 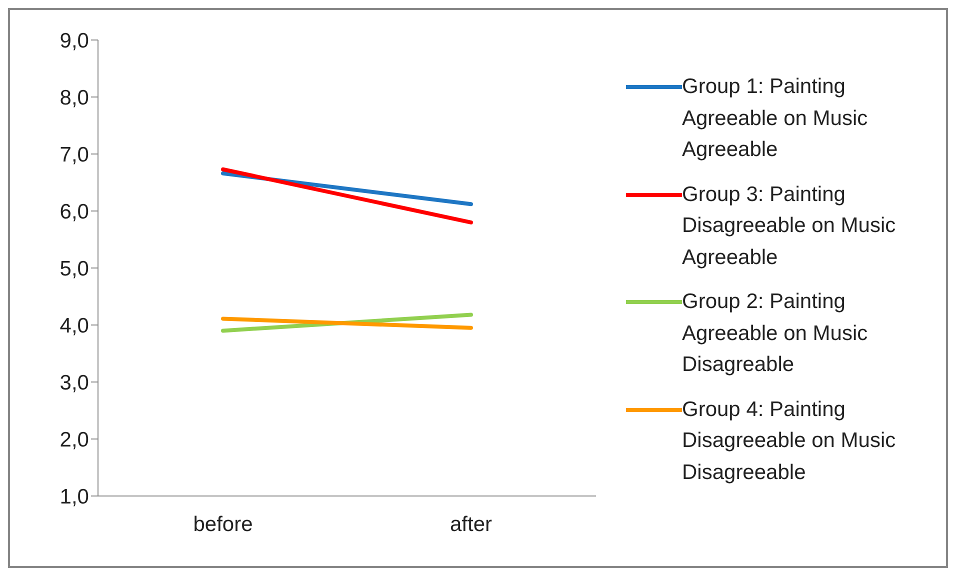 I want to click on legend-label: Group 3: Painting Disagreeable on Music Agreeable, so click(x=789, y=226).